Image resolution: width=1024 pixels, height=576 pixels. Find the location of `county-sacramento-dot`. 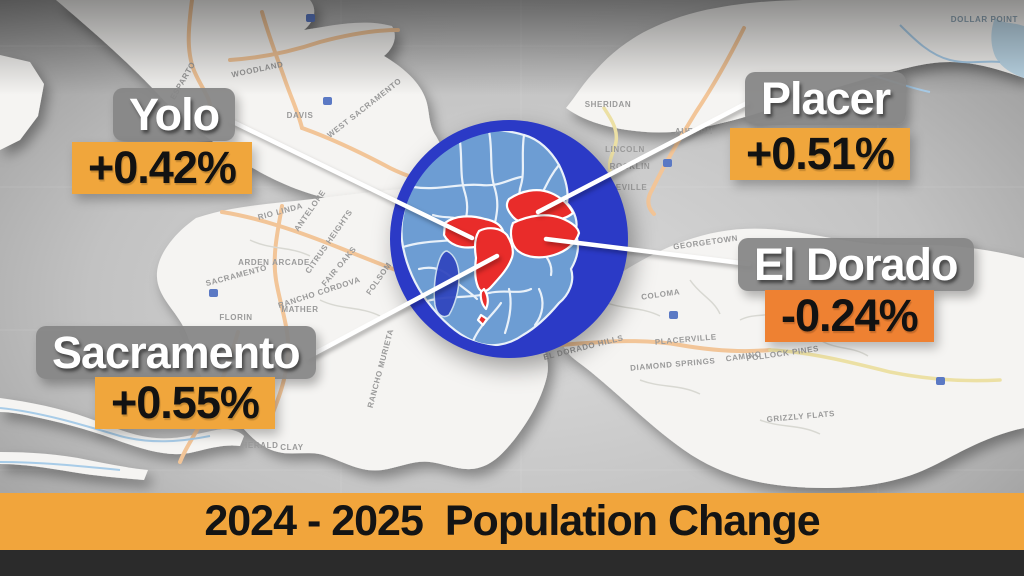

county-sacramento-dot is located at coordinates (482, 320).